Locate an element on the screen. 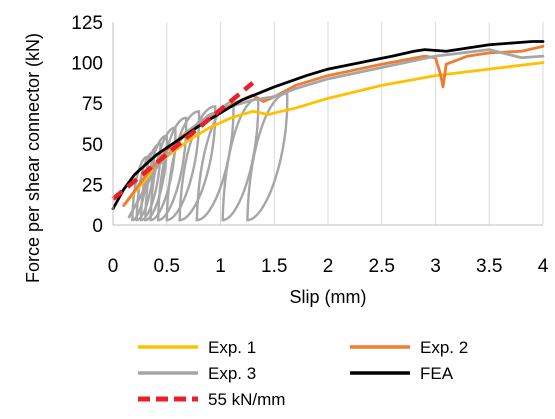 The image size is (555, 419). x-axis-title: Slip (mm) is located at coordinates (328, 297).